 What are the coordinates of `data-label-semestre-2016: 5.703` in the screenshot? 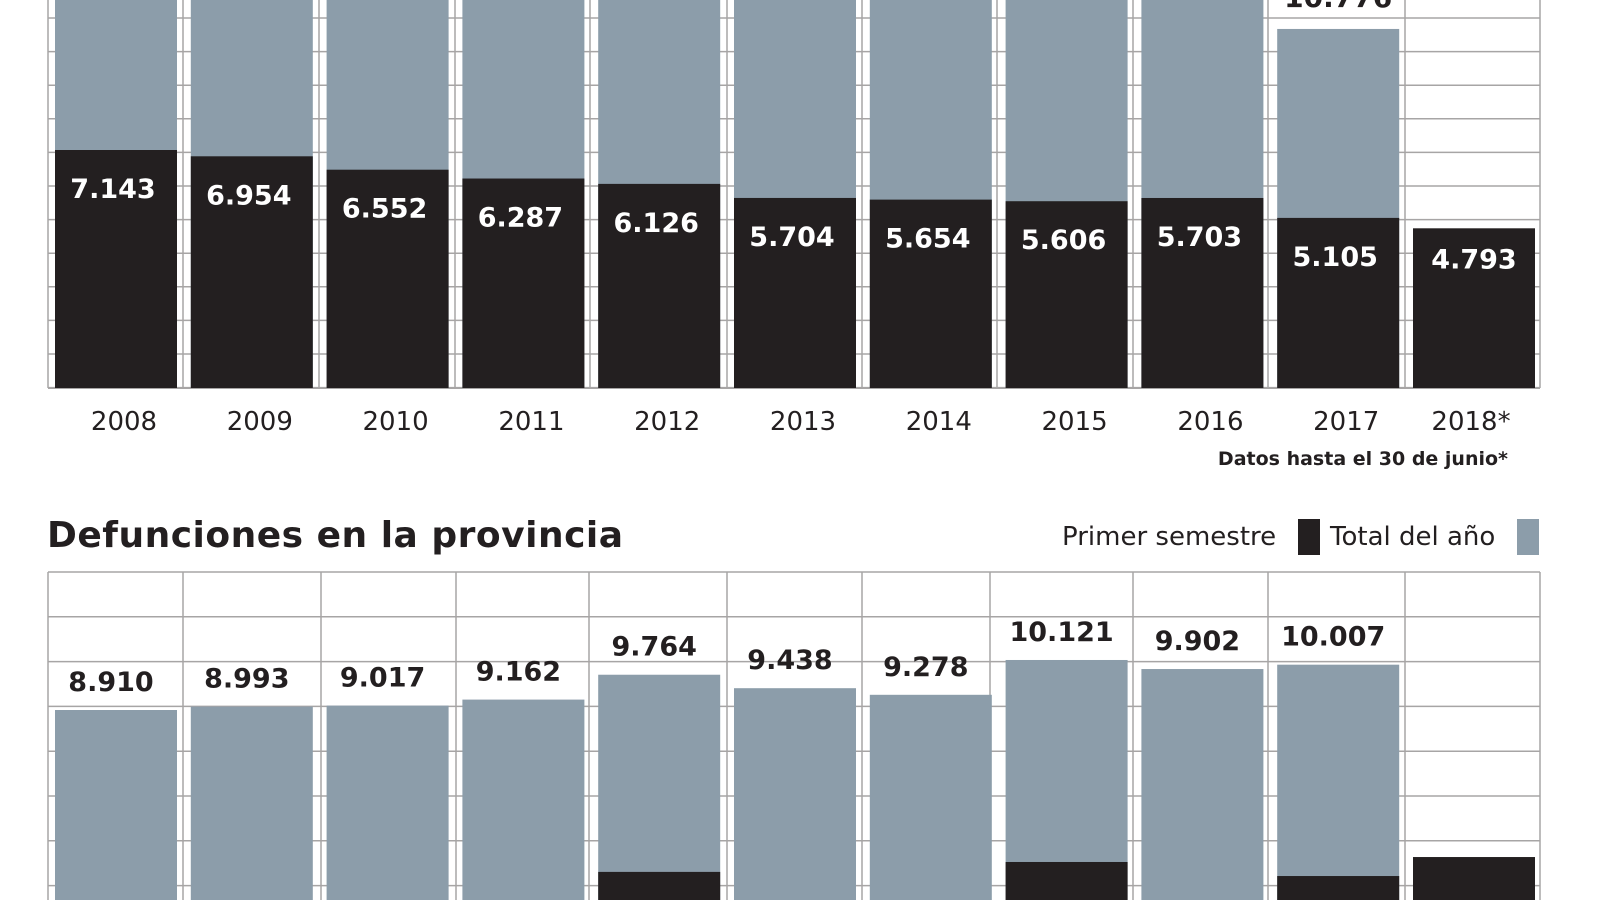 It's located at (1199, 237).